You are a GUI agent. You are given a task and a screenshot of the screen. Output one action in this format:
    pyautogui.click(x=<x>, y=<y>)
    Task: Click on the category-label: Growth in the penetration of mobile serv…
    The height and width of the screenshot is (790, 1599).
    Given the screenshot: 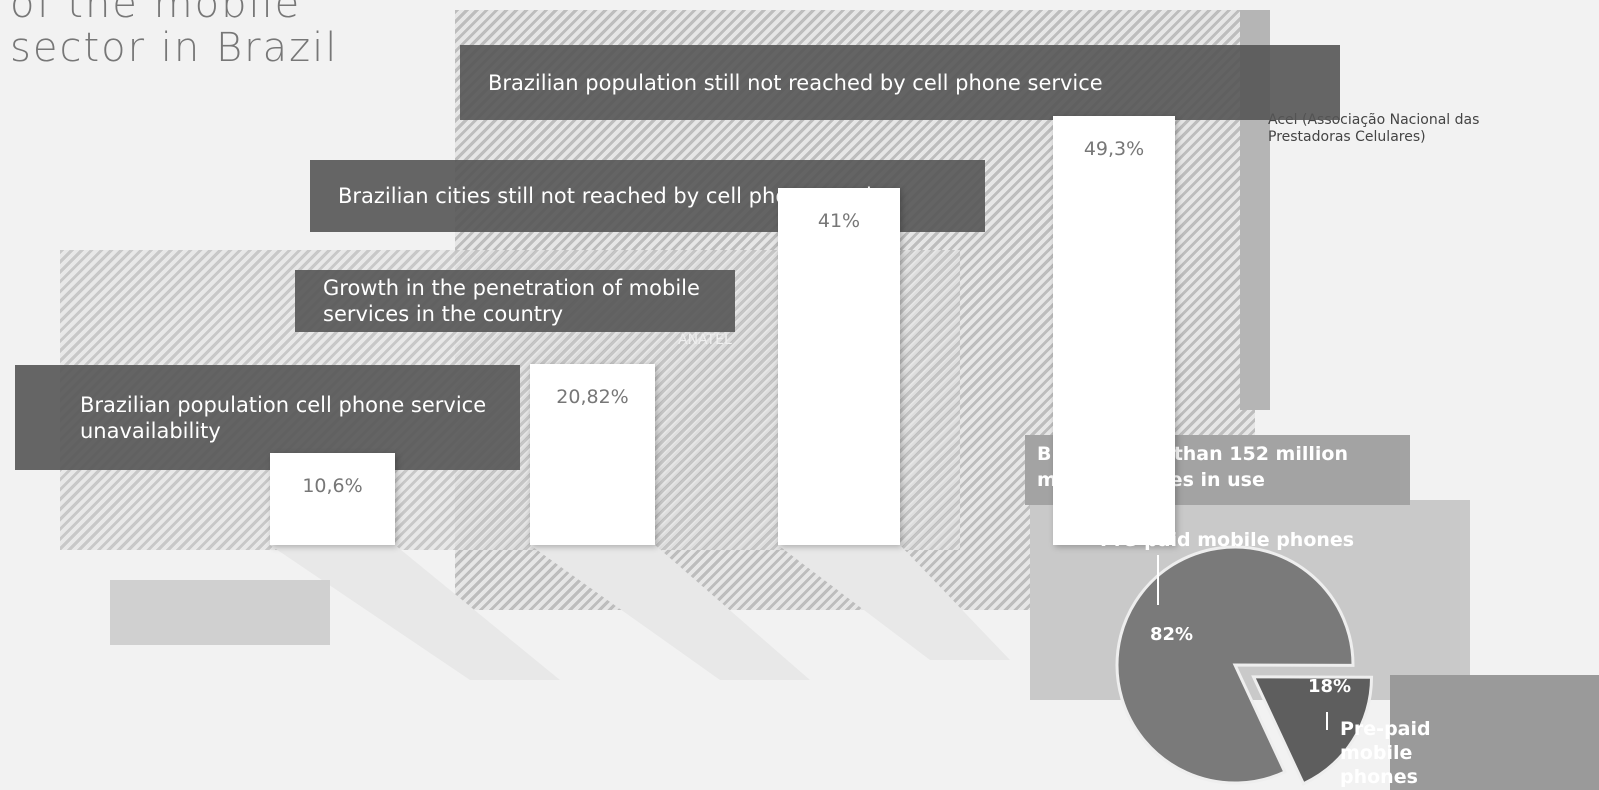 What is the action you would take?
    pyautogui.click(x=511, y=301)
    